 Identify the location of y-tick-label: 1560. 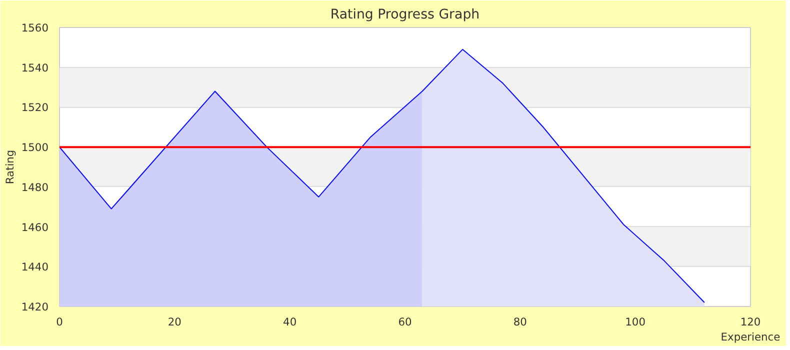
(35, 28).